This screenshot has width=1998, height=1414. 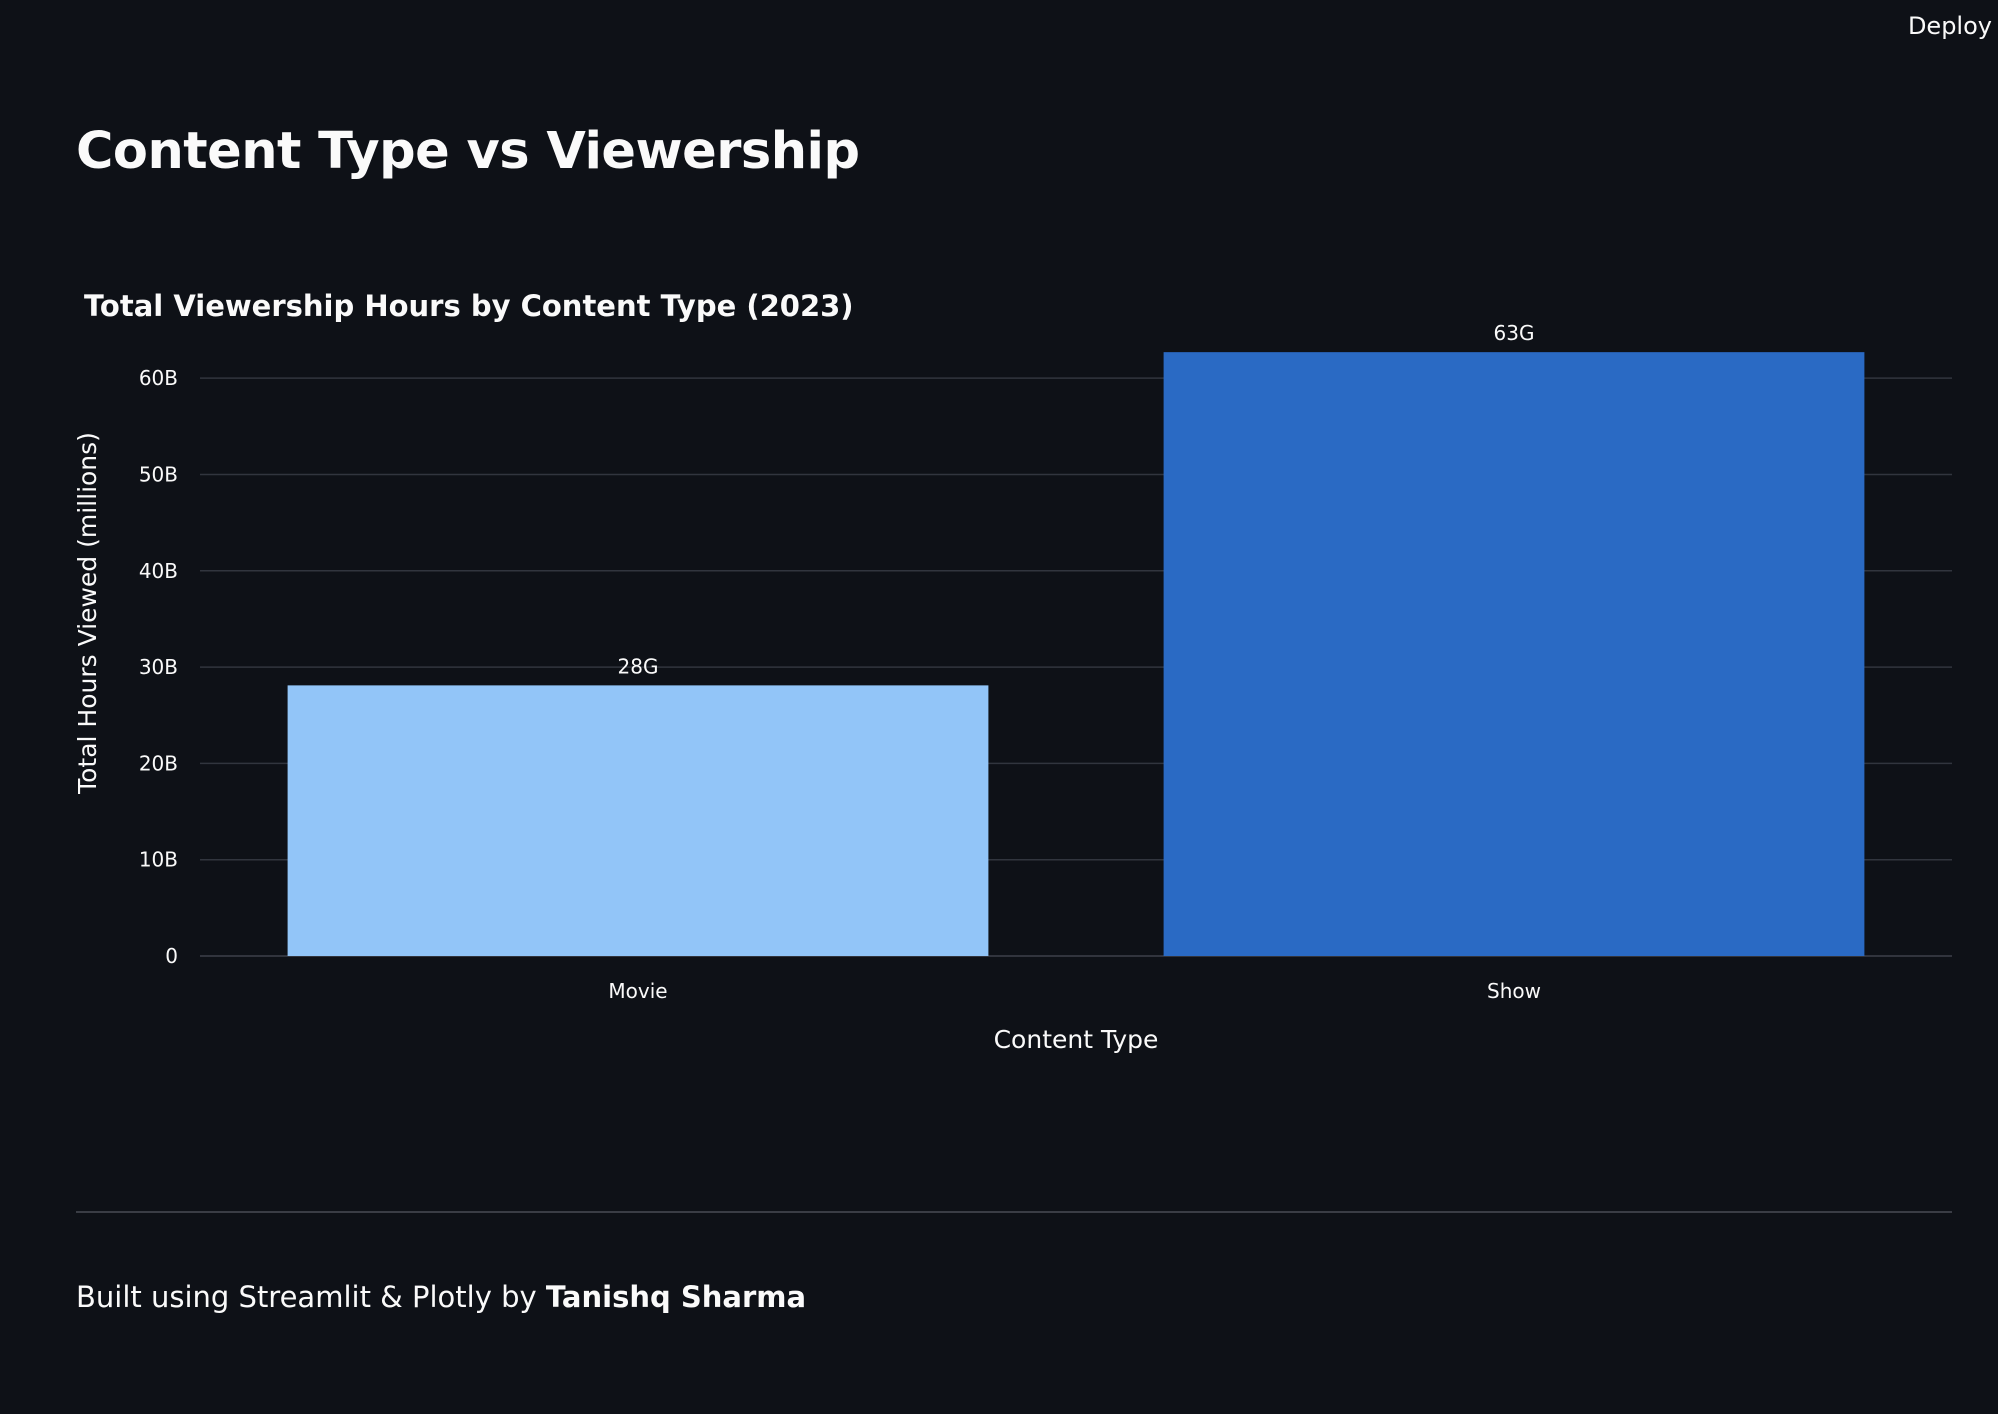 I want to click on y-tick-label: 0, so click(x=171, y=956).